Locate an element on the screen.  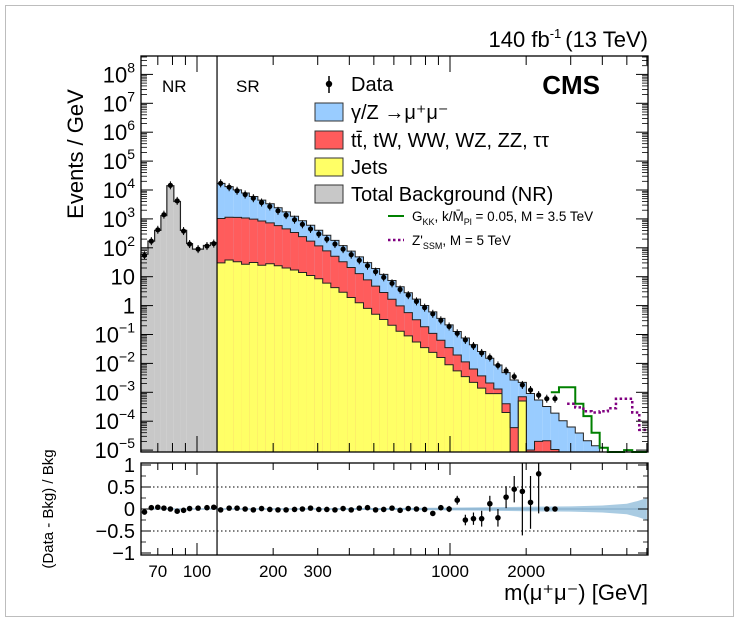
y-tick-label: 10⁻¹ is located at coordinates (115, 334).